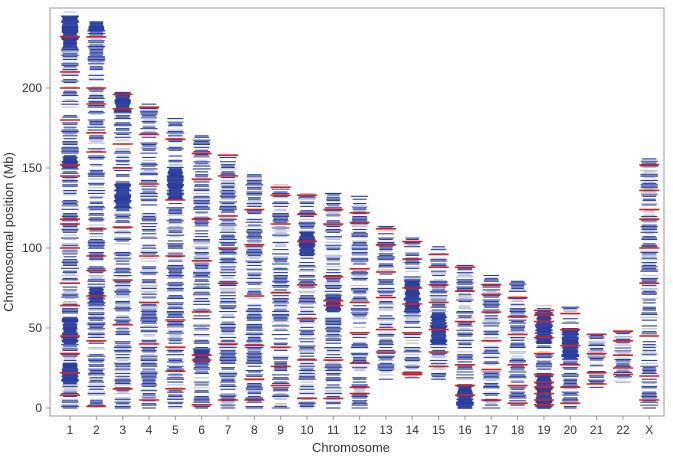  I want to click on x-tick-label-22: 22, so click(623, 430).